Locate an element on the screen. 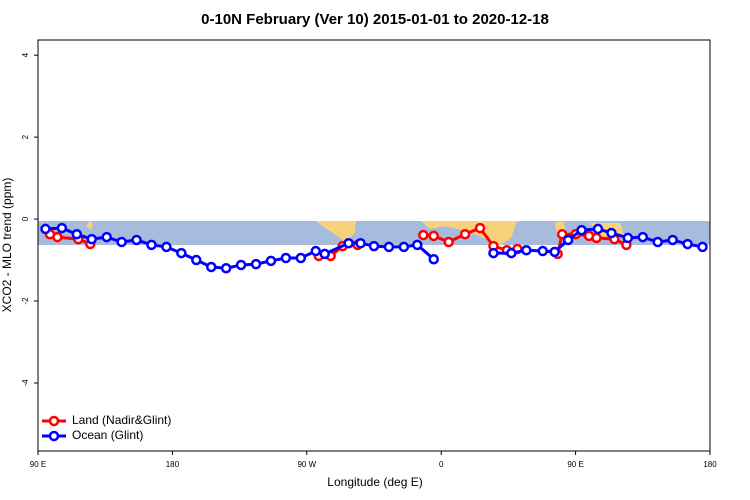 The height and width of the screenshot is (500, 750). x-tick-label: 90 W is located at coordinates (306, 464).